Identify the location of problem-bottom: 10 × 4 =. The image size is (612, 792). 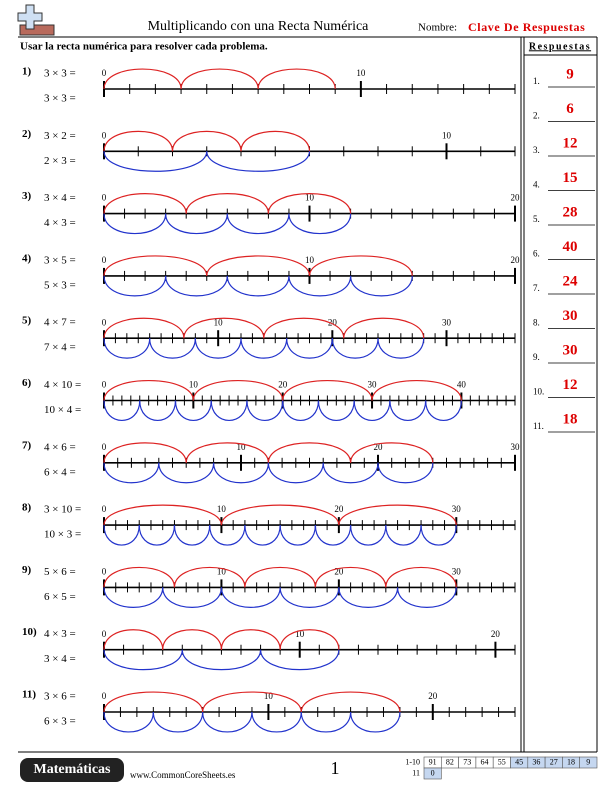
(62, 410).